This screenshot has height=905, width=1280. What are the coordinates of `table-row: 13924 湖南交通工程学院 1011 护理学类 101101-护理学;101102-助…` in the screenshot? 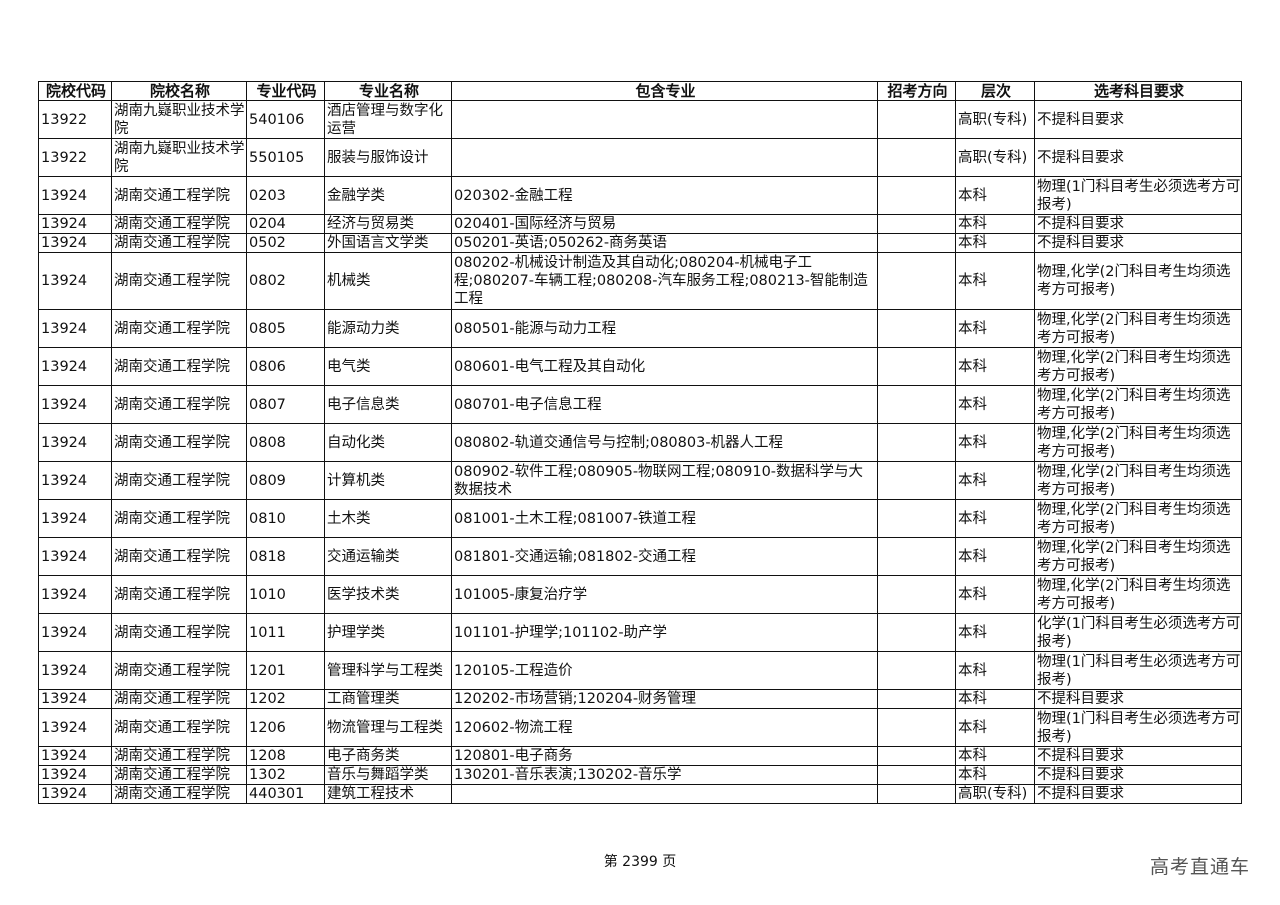 It's located at (640, 632).